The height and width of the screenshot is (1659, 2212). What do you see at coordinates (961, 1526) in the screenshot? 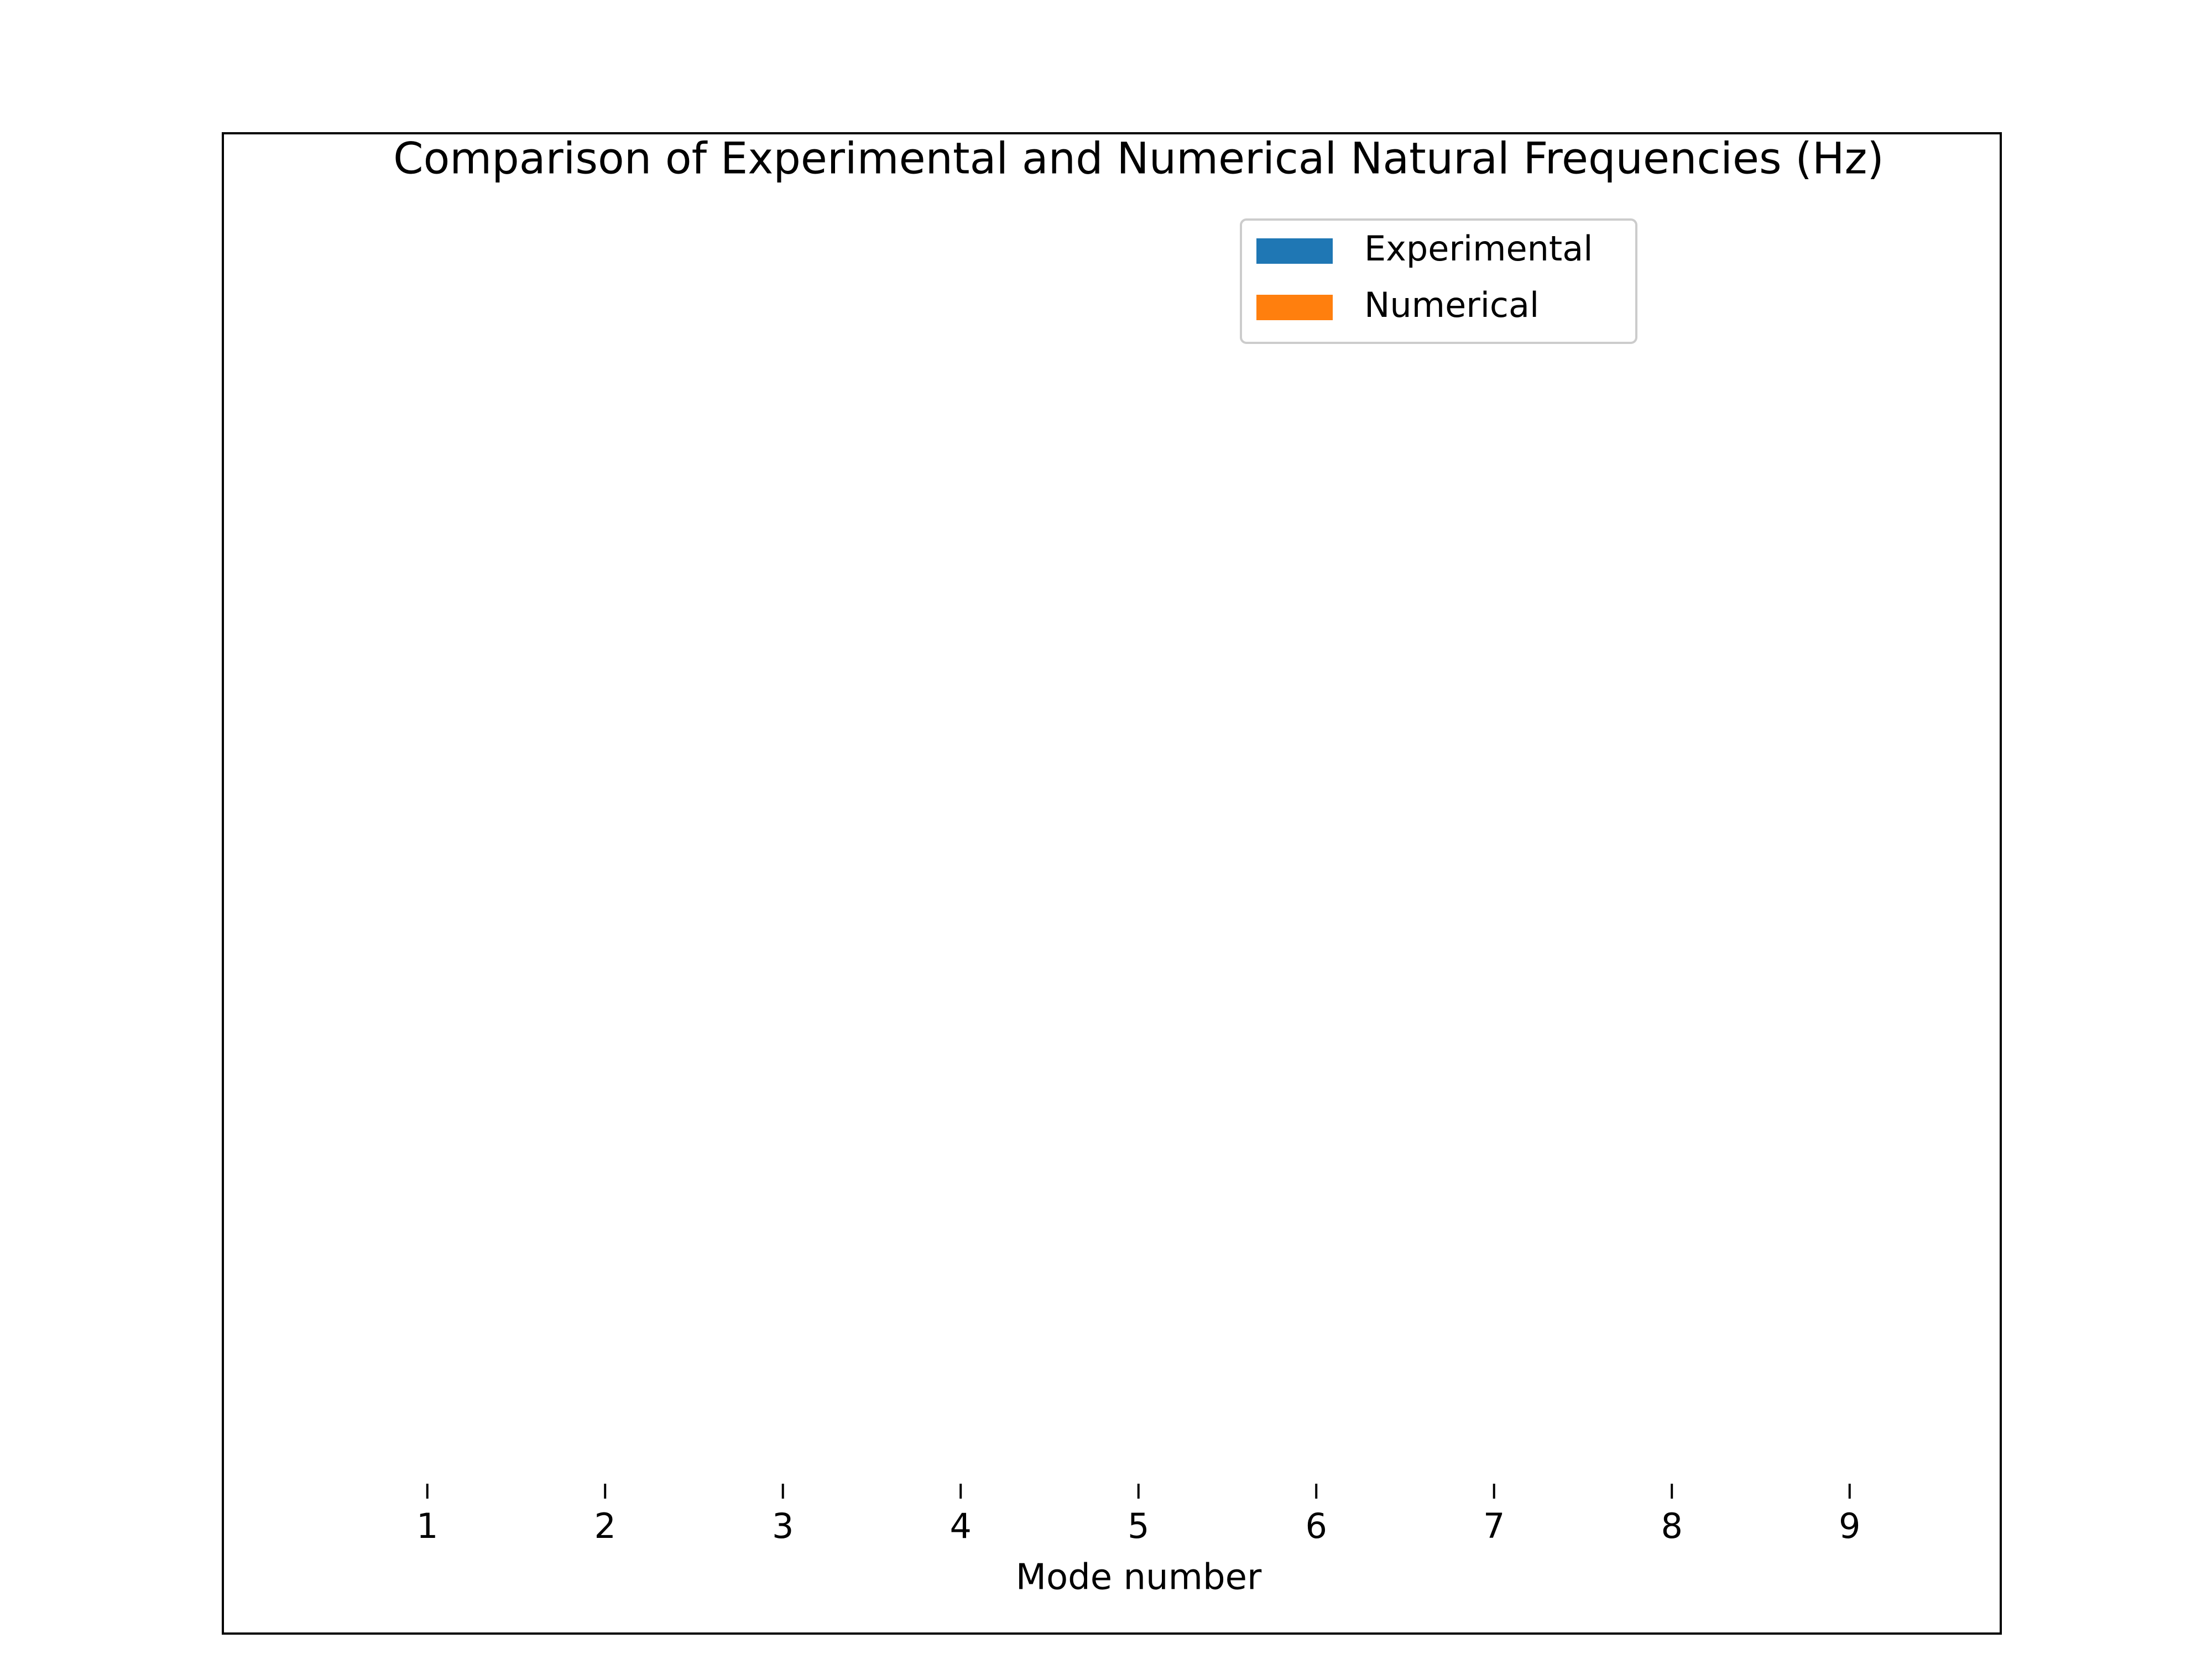
I see `x-tick-label: 4` at bounding box center [961, 1526].